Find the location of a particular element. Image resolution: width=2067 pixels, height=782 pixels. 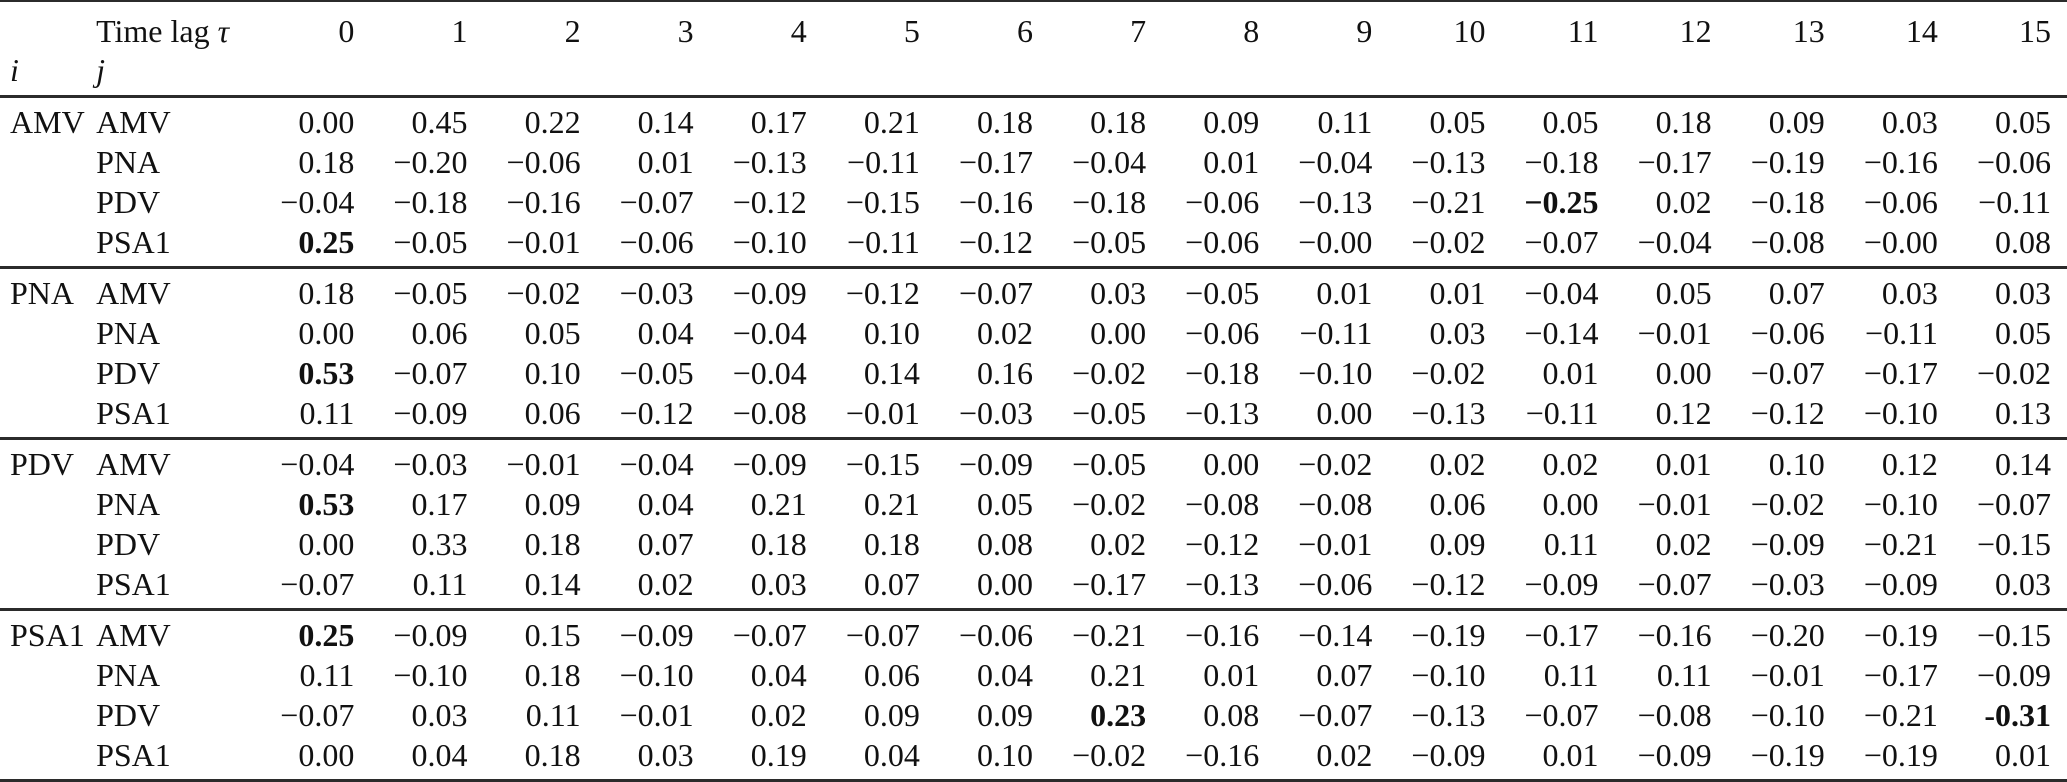

value-cell: 0.12 is located at coordinates (1683, 413).